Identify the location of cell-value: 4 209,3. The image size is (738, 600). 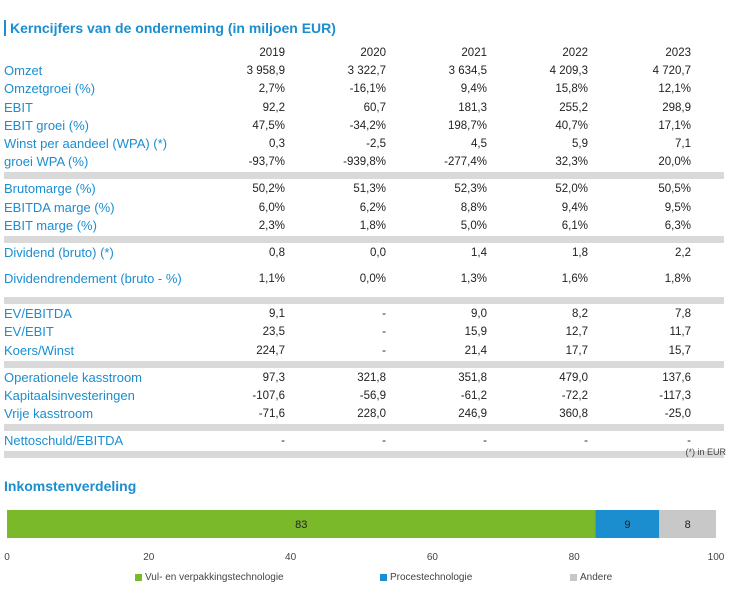
(568, 71).